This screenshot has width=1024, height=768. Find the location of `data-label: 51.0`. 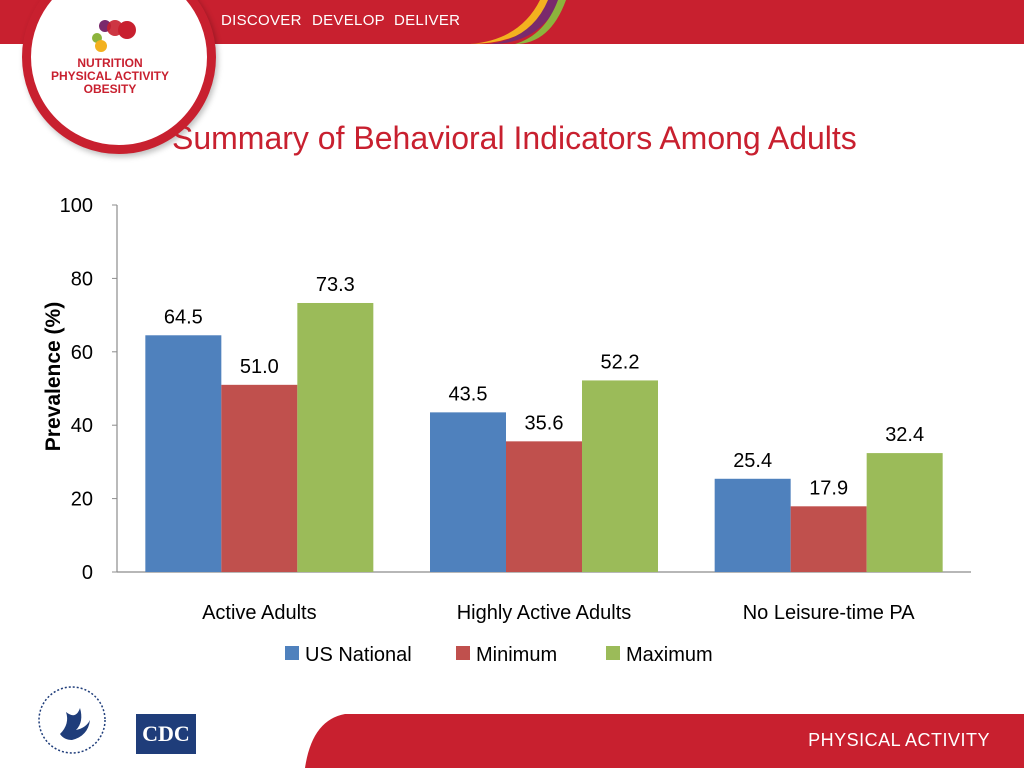

data-label: 51.0 is located at coordinates (259, 367).